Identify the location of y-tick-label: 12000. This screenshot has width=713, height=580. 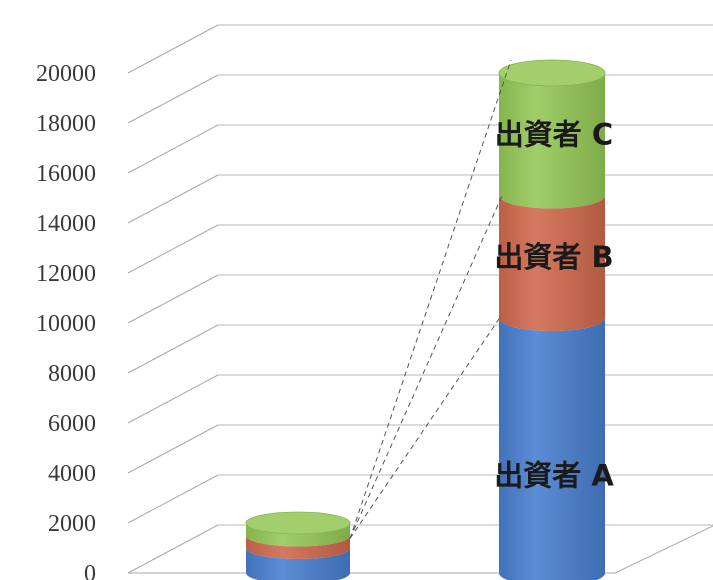
(66, 274).